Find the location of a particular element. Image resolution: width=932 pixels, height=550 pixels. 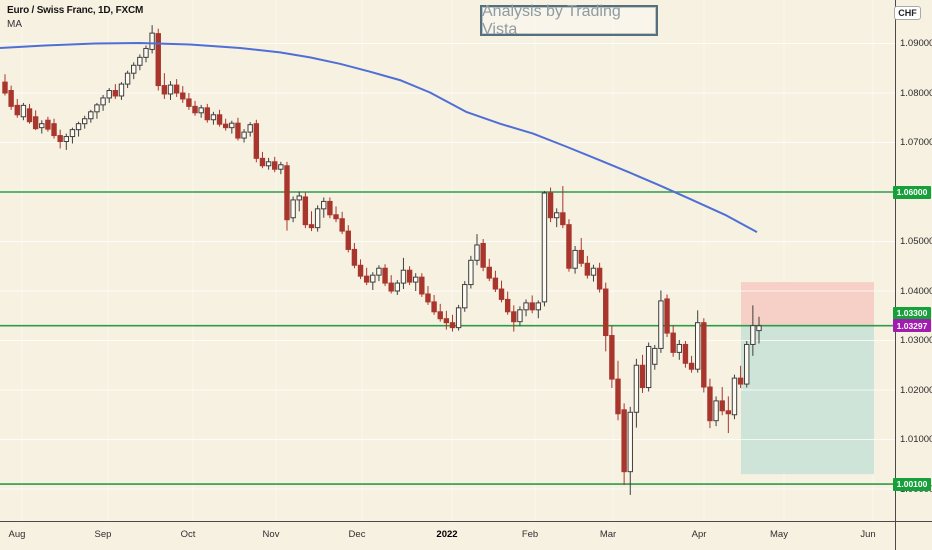

indicator-label: MA is located at coordinates (14, 24).